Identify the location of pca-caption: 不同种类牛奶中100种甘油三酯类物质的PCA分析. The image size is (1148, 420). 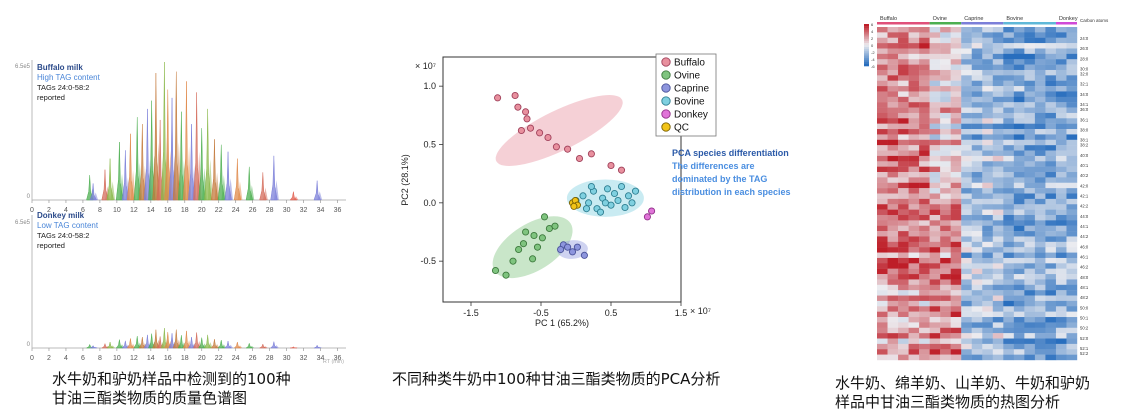
(556, 379).